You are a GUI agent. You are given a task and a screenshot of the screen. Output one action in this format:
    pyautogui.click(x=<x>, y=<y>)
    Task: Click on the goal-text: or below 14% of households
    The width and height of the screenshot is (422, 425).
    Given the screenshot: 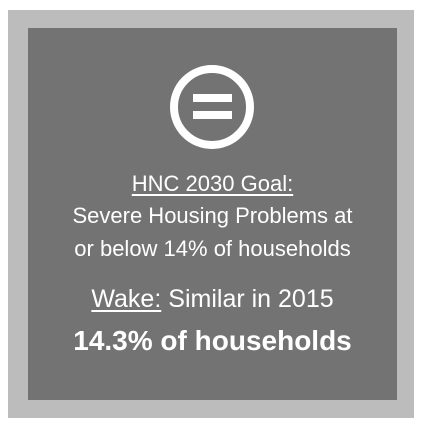 What is the action you would take?
    pyautogui.click(x=212, y=248)
    